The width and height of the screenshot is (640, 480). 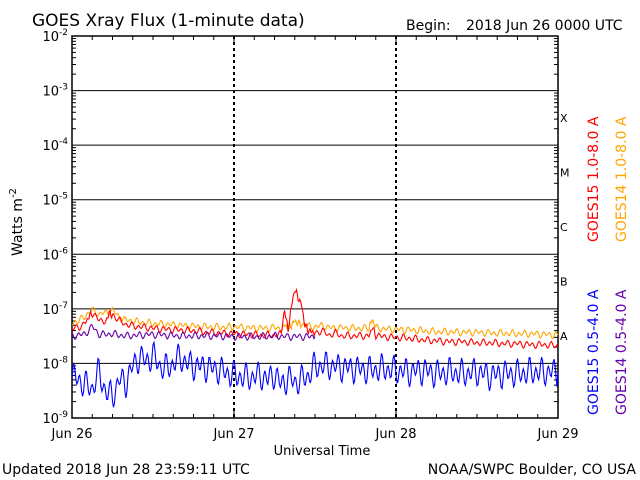 I want to click on y-axis-label: Watts m-2, so click(x=17, y=222).